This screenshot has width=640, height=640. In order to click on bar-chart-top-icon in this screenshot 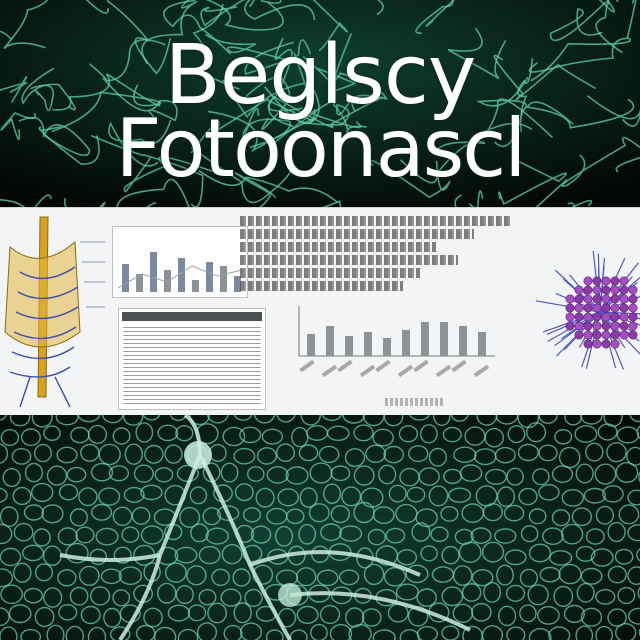, I will do `click(180, 262)`.